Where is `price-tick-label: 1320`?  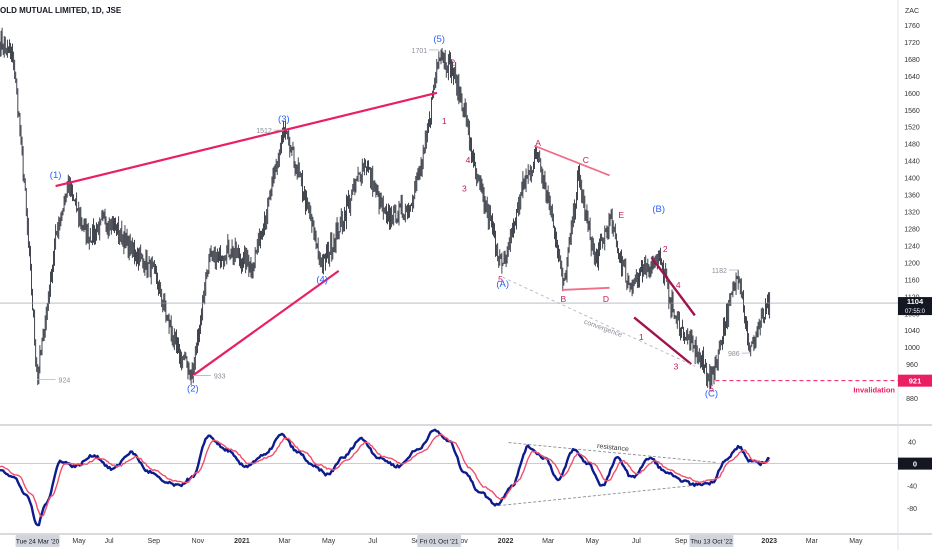 price-tick-label: 1320 is located at coordinates (912, 213).